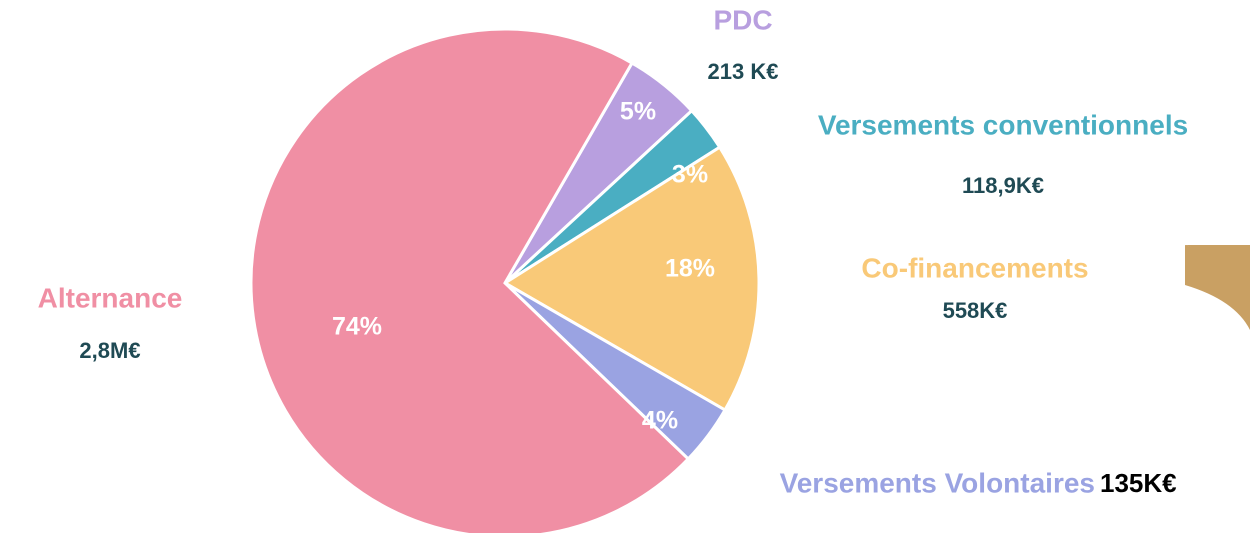 The height and width of the screenshot is (533, 1250). Describe the element at coordinates (1138, 483) in the screenshot. I see `amount-label: 135K€` at that location.